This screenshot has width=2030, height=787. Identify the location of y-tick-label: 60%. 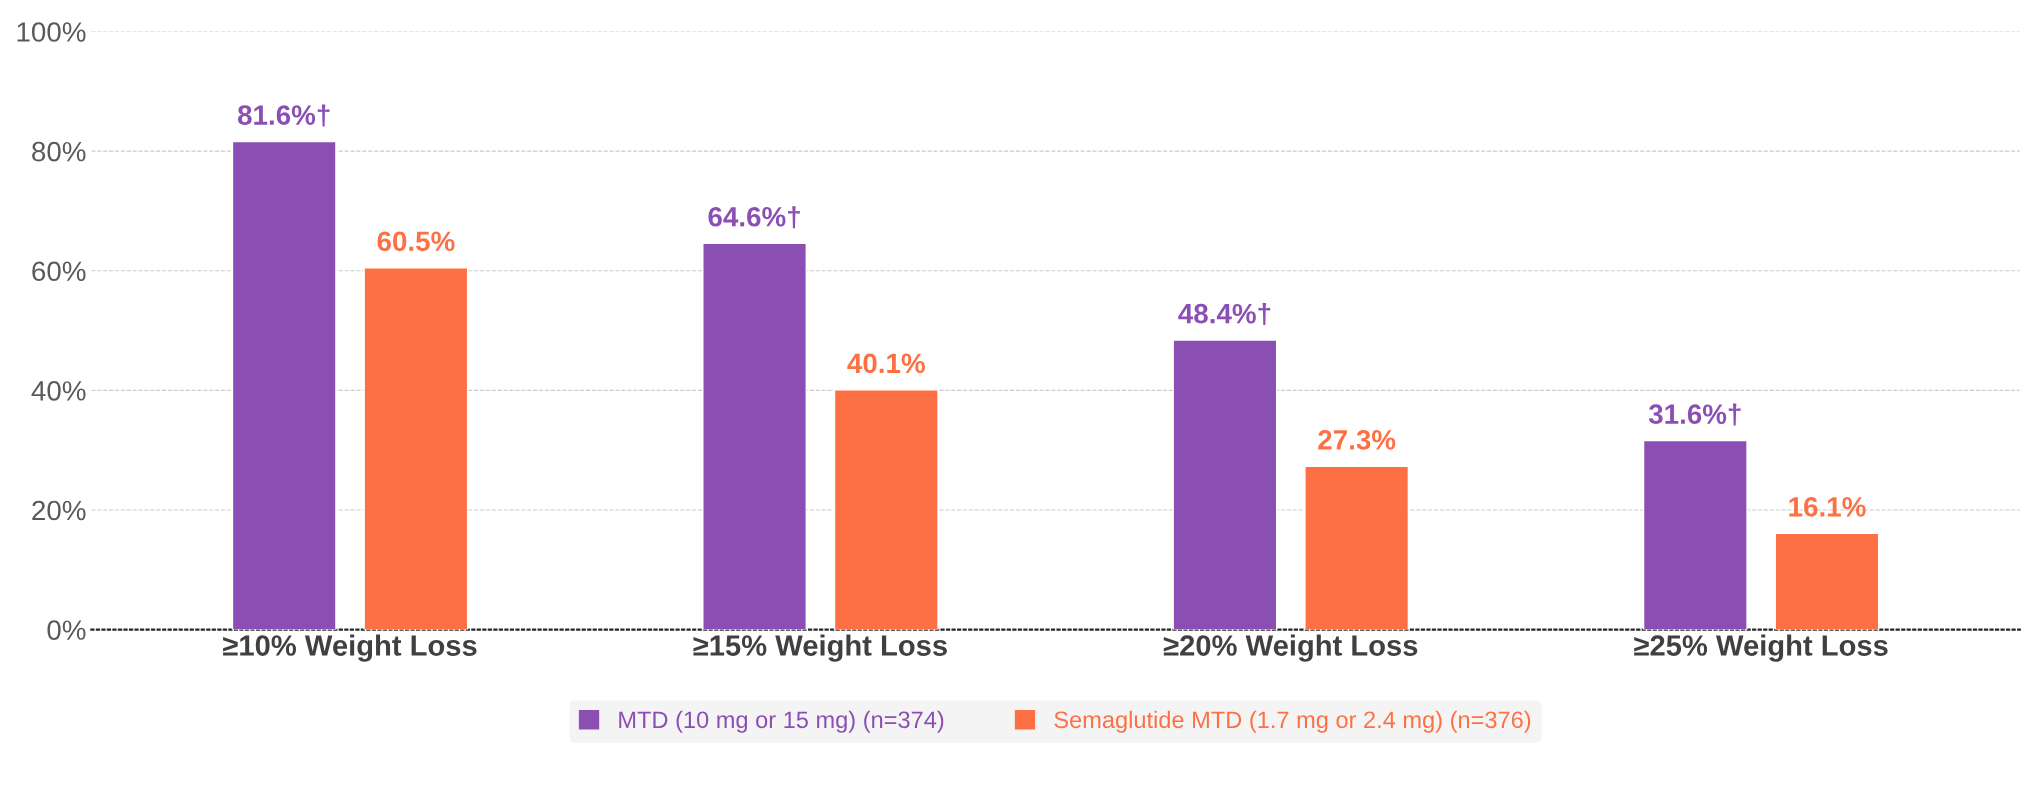
(59, 271).